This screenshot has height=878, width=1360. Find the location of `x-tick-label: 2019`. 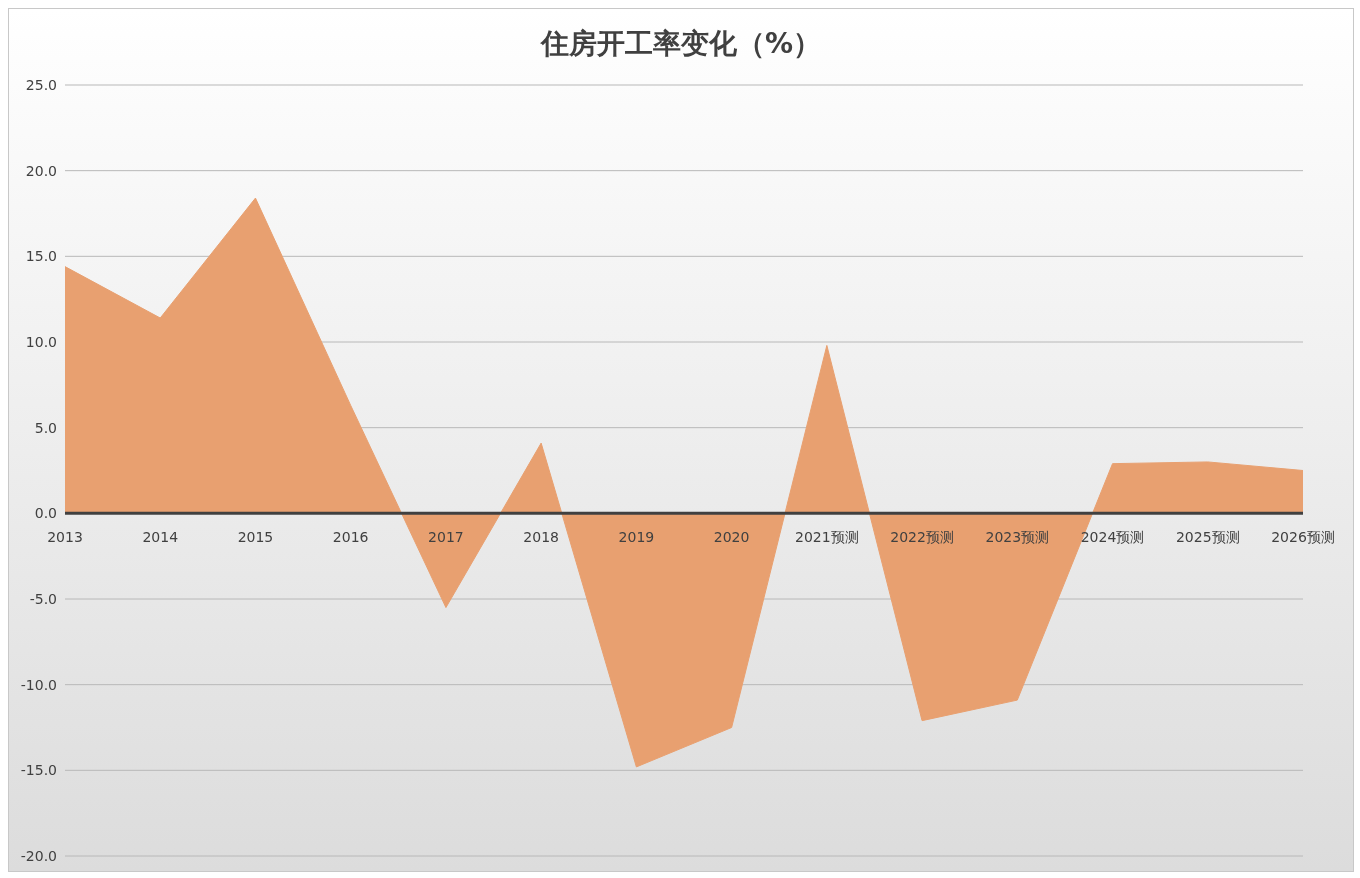

x-tick-label: 2019 is located at coordinates (636, 536).